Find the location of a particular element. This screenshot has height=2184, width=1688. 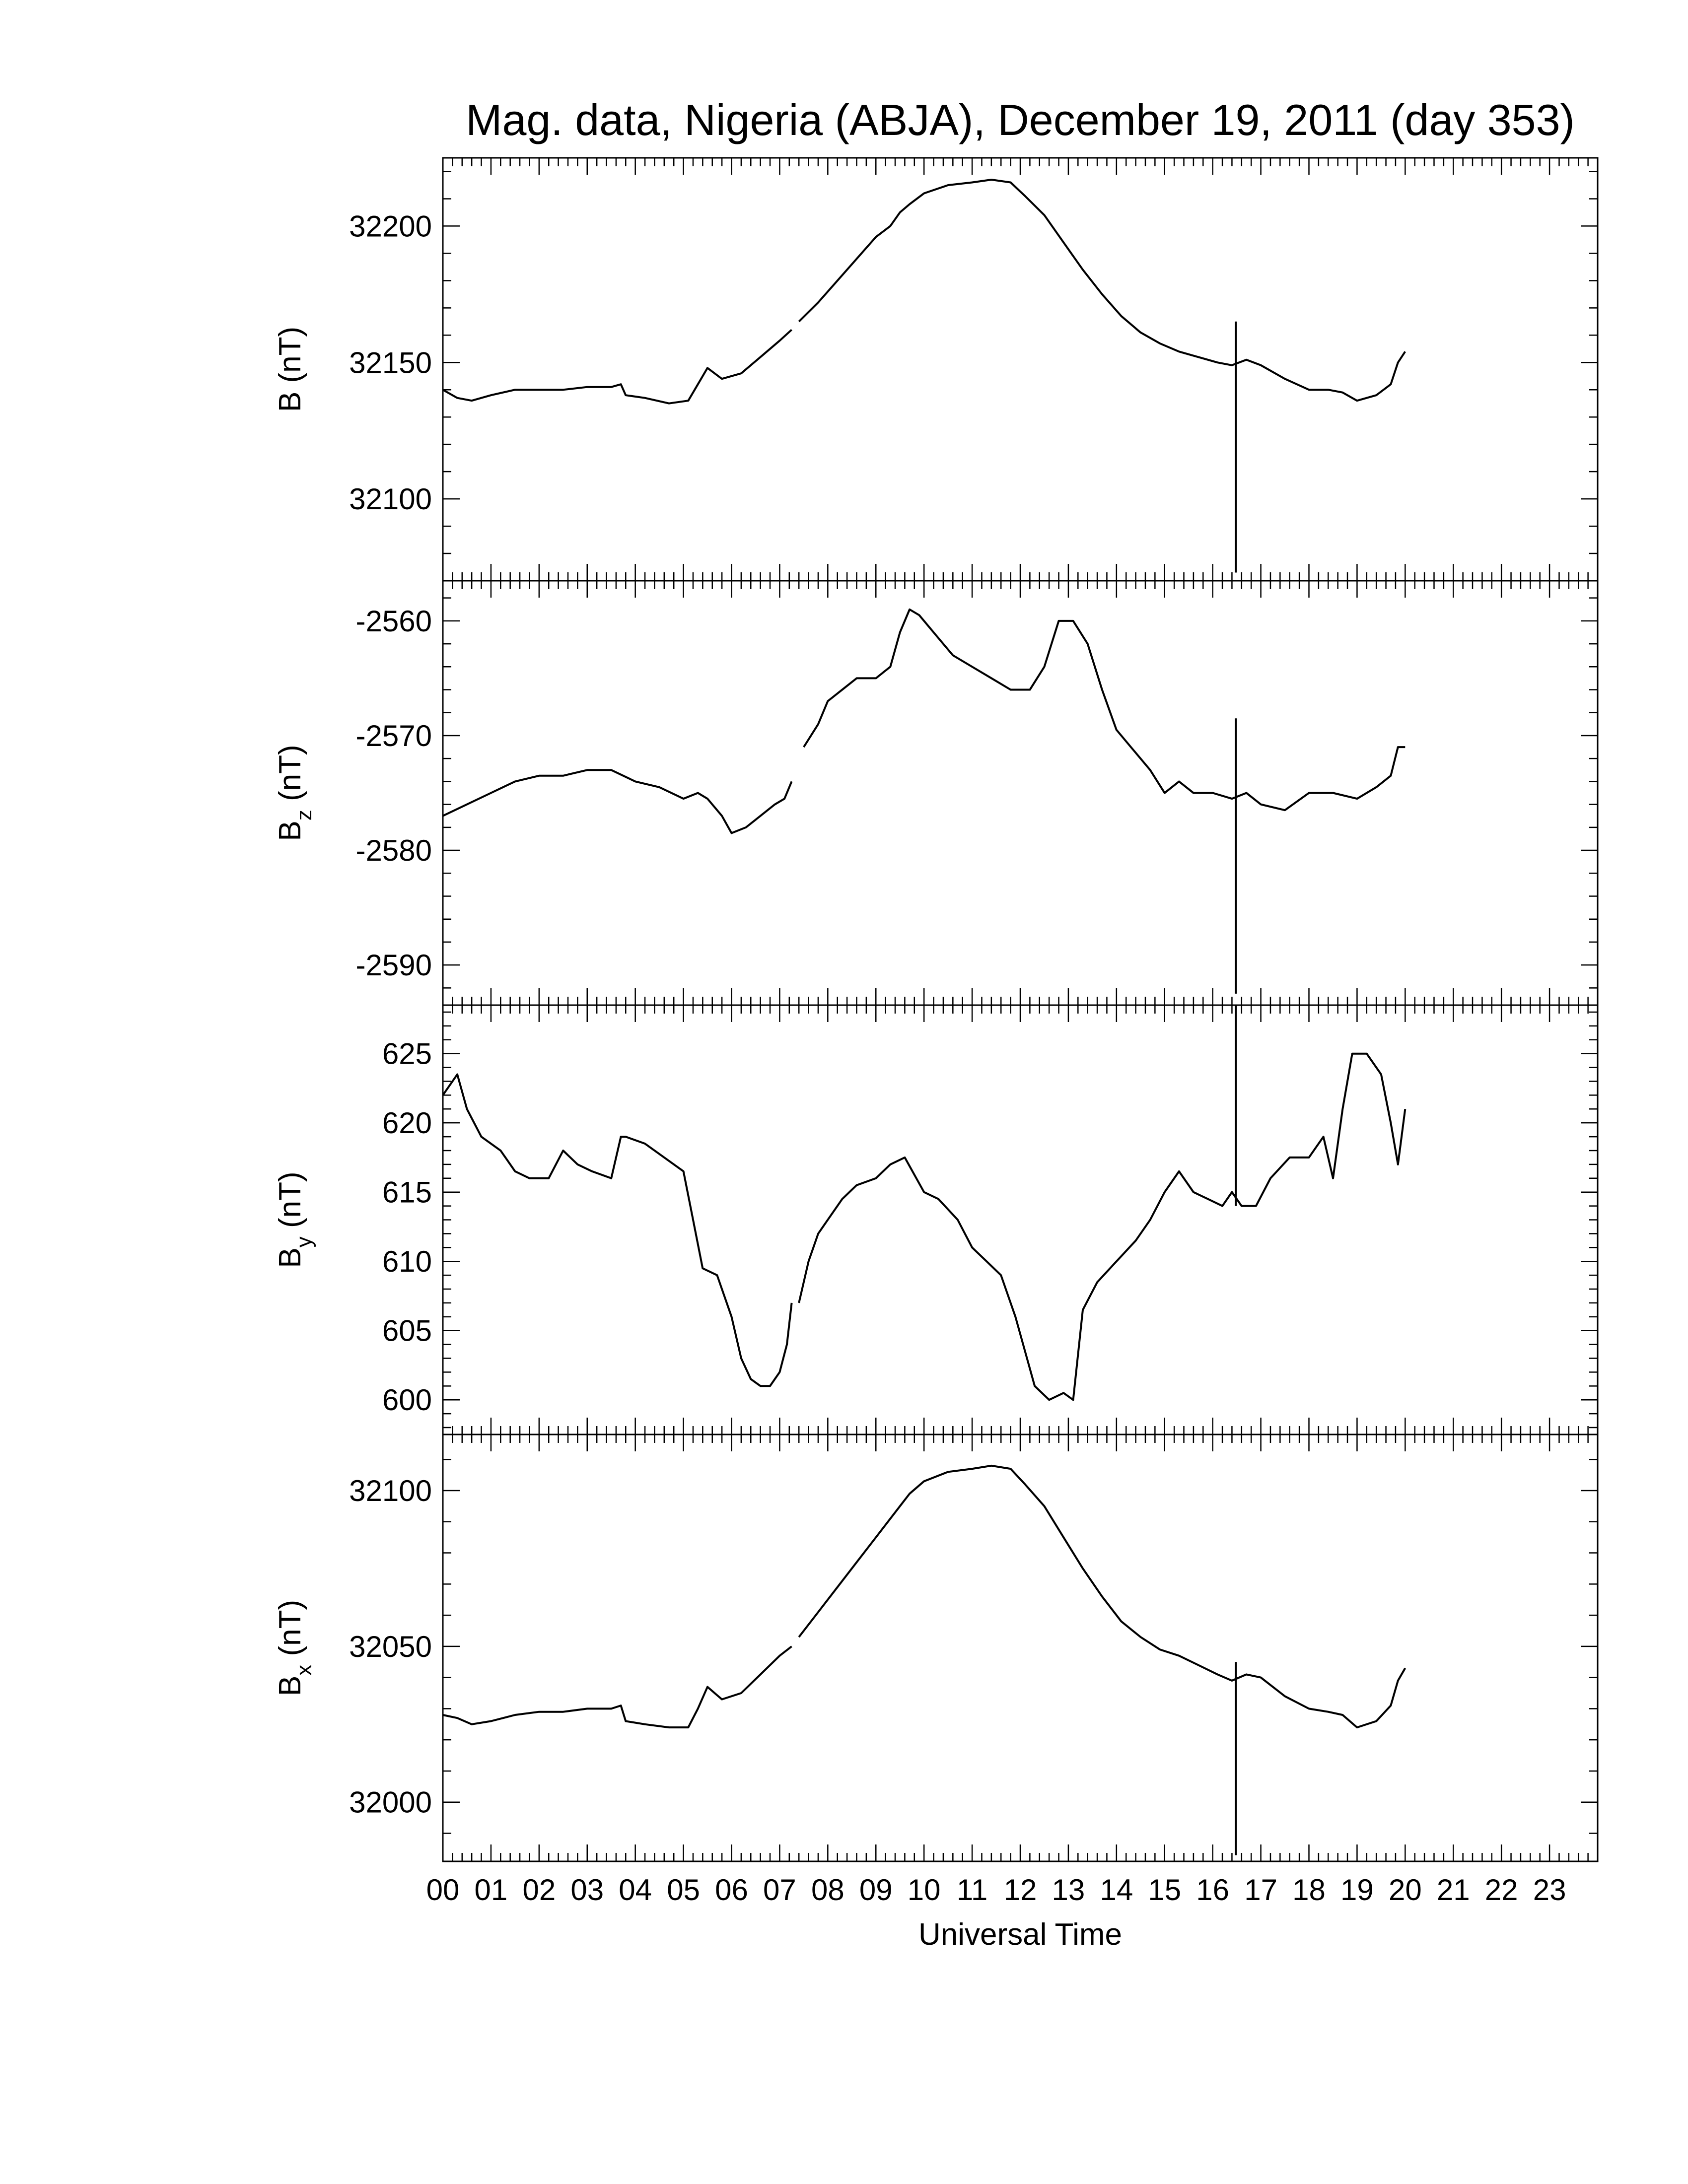

x-tick-label: 21 is located at coordinates (1453, 1890).